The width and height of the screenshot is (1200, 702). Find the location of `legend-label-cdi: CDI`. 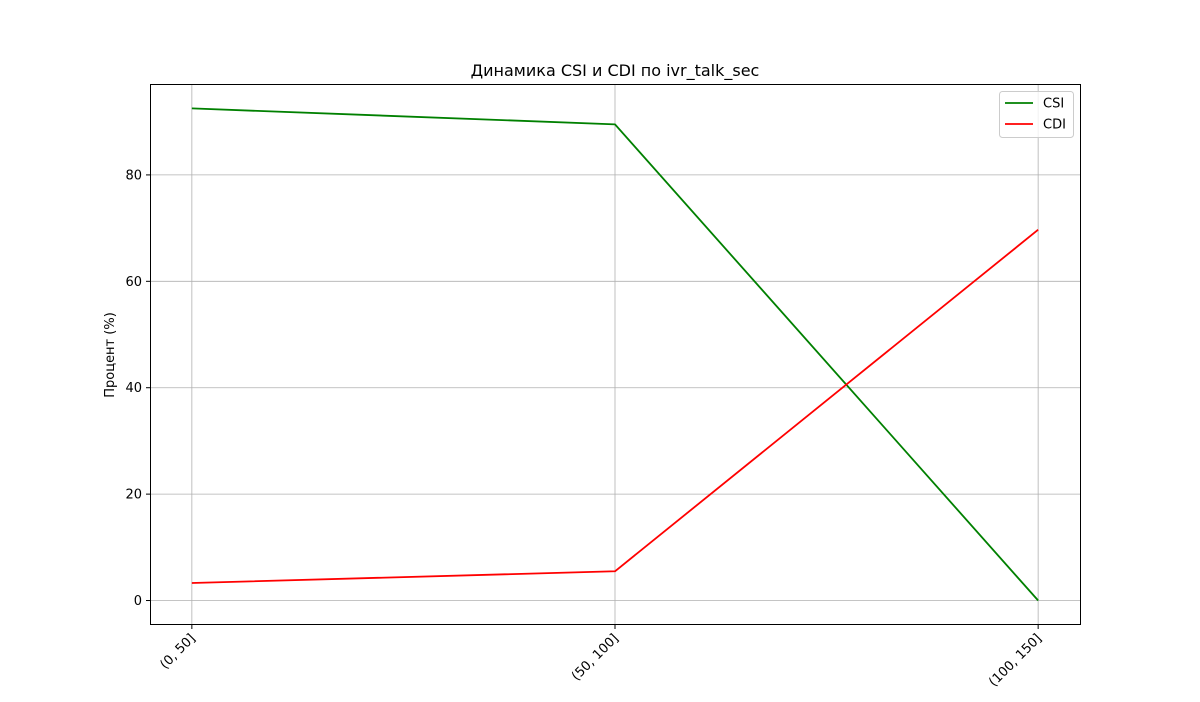

legend-label-cdi: CDI is located at coordinates (1054, 125).